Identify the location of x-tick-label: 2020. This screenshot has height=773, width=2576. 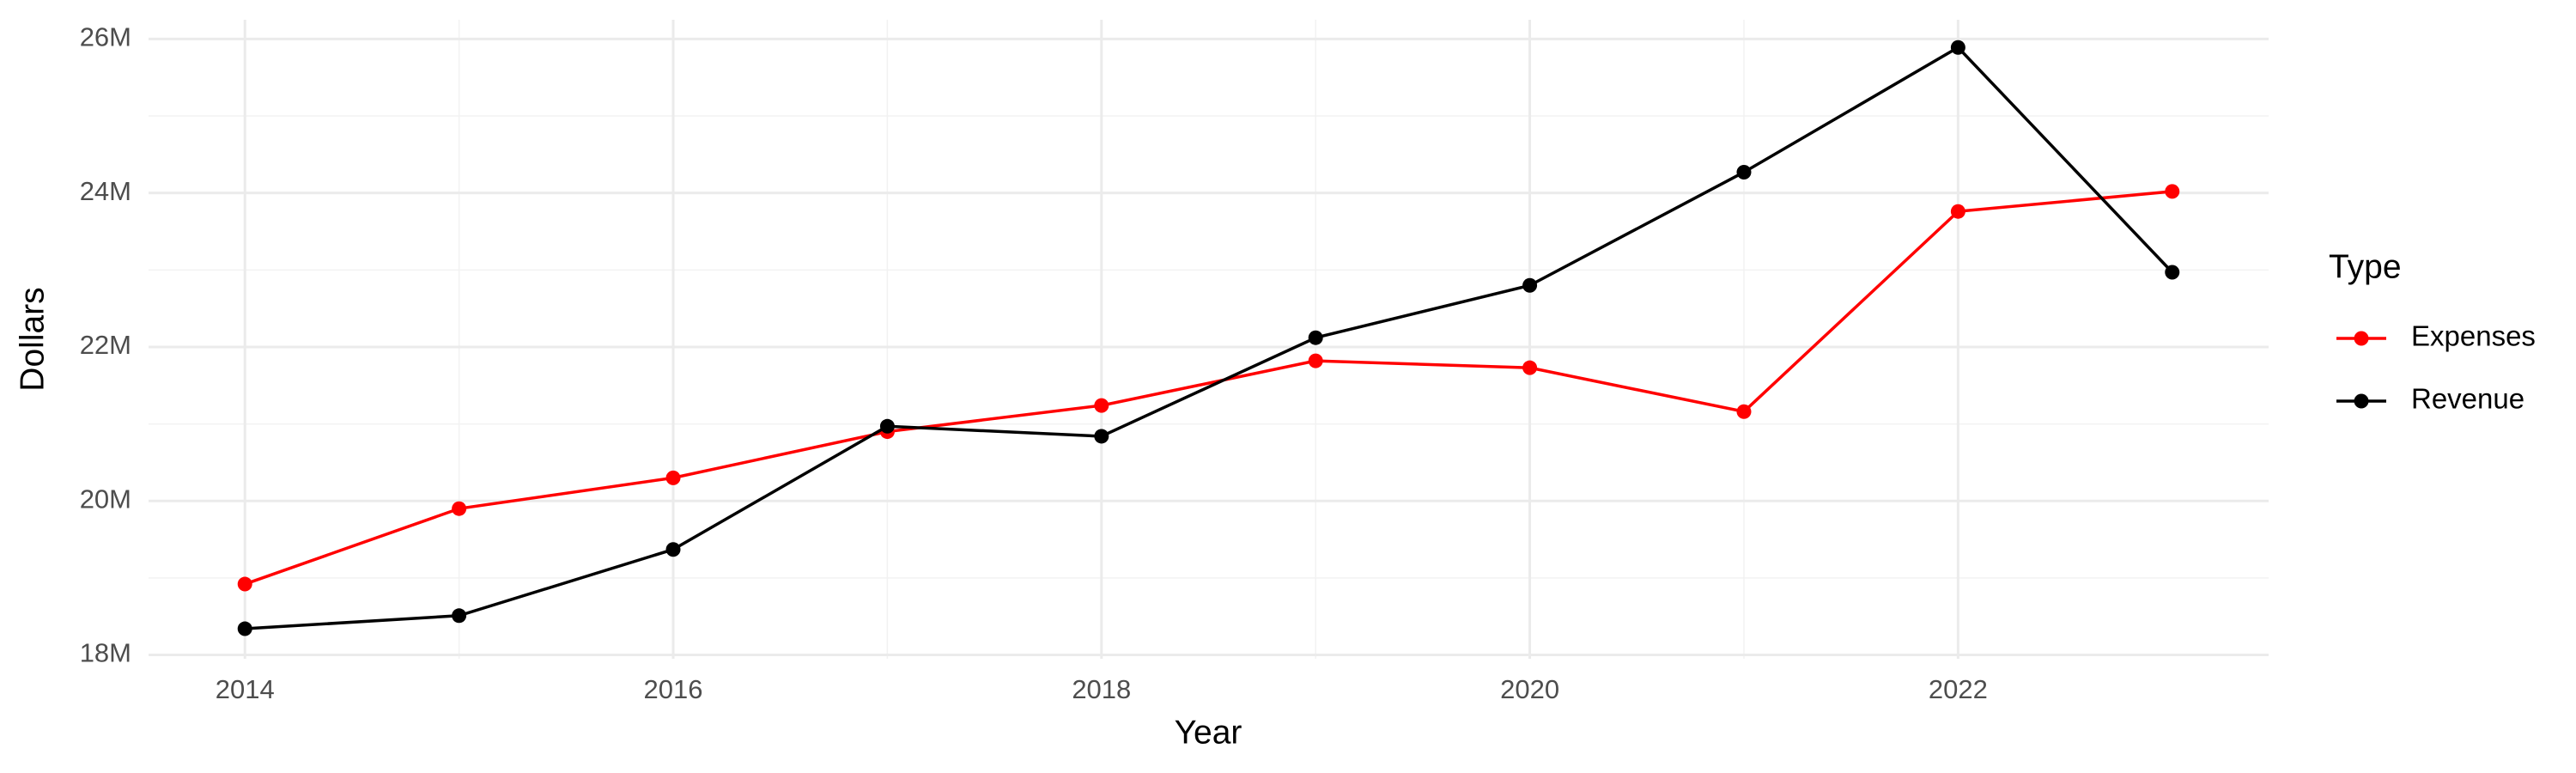
(1529, 689).